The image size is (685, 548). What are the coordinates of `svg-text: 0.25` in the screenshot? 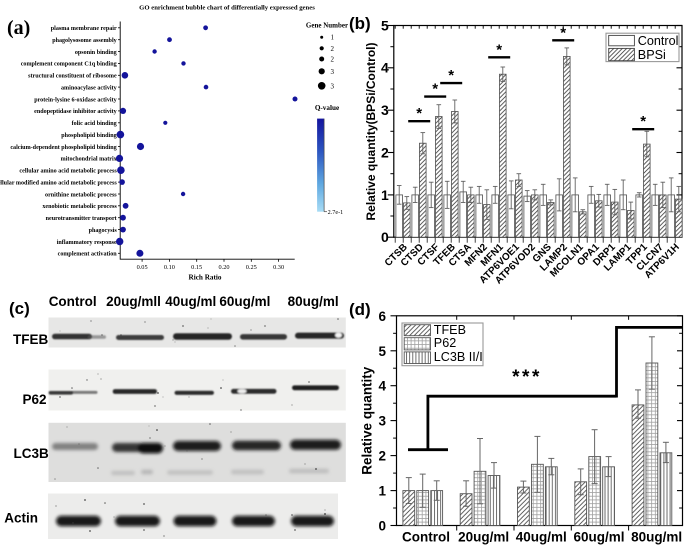 It's located at (251, 267).